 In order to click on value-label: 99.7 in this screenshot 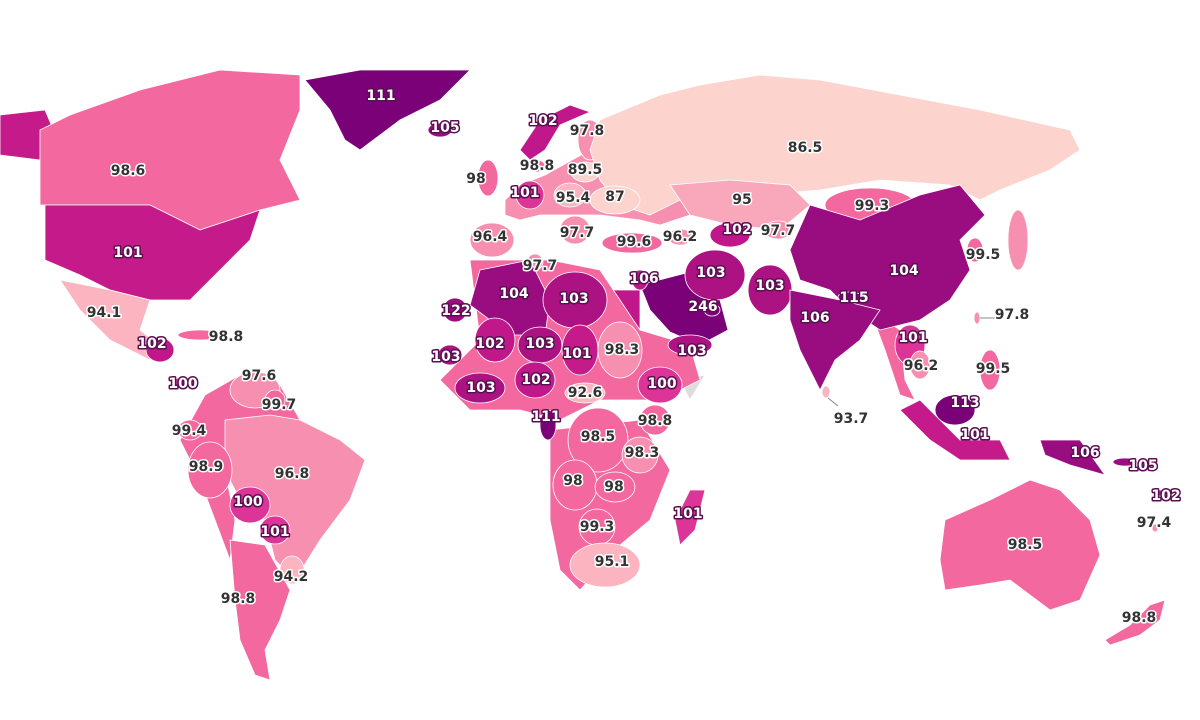, I will do `click(279, 405)`.